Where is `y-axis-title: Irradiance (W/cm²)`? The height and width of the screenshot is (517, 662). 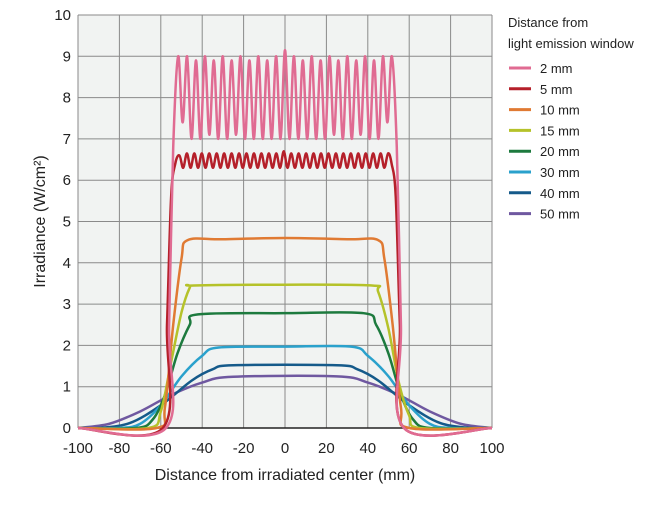 y-axis-title: Irradiance (W/cm²) is located at coordinates (40, 221).